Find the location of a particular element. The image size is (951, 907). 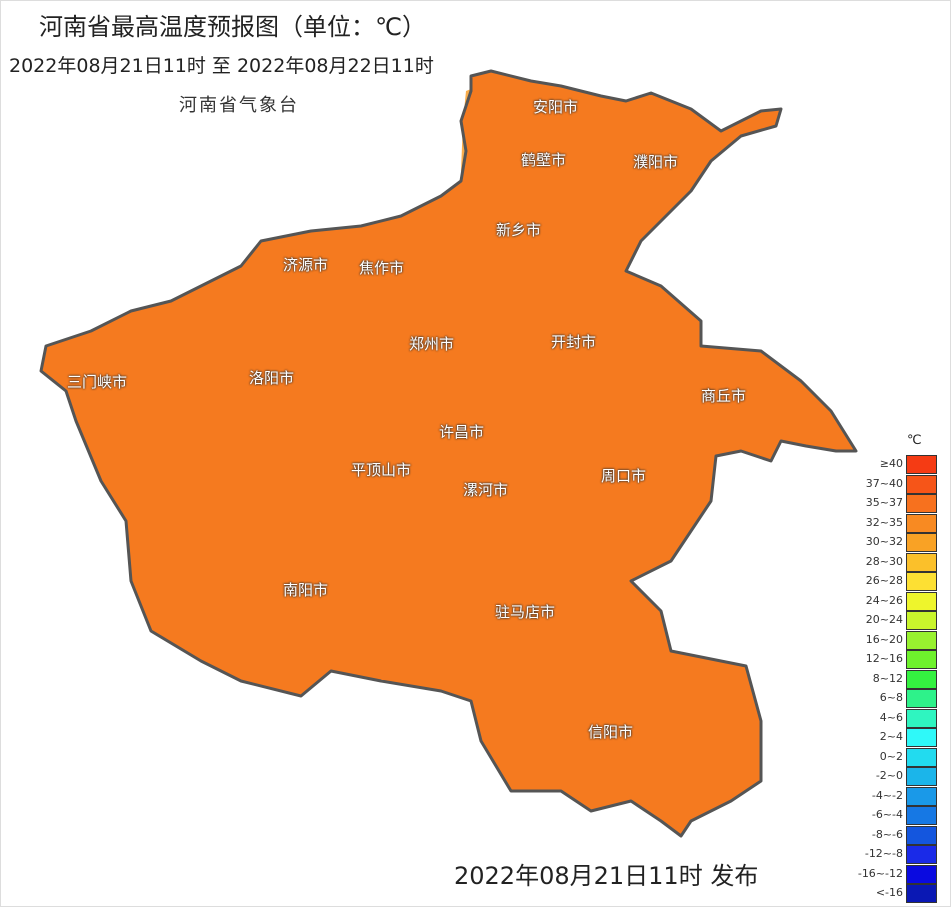

city-label: 洛阳市 is located at coordinates (272, 378).